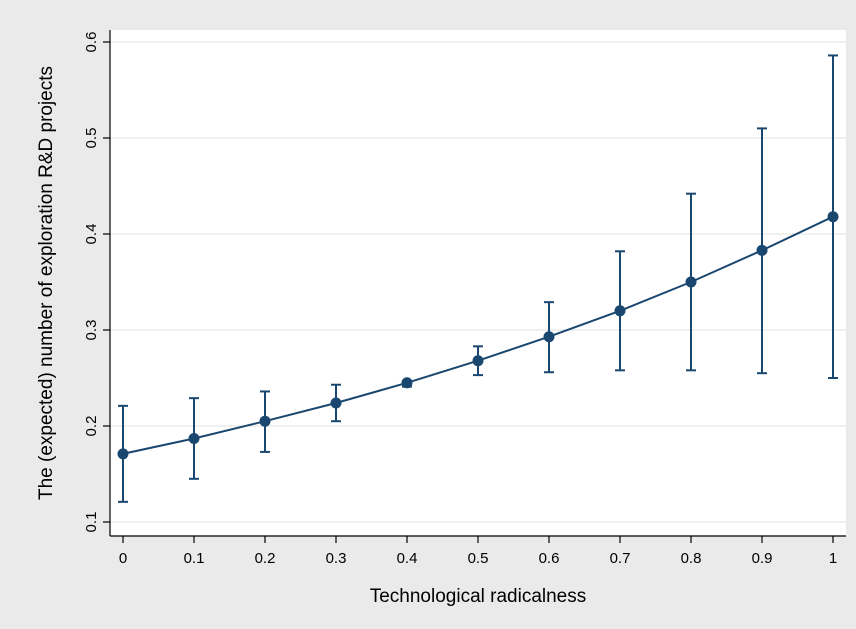  I want to click on y-tick-label: 0.4, so click(91, 234).